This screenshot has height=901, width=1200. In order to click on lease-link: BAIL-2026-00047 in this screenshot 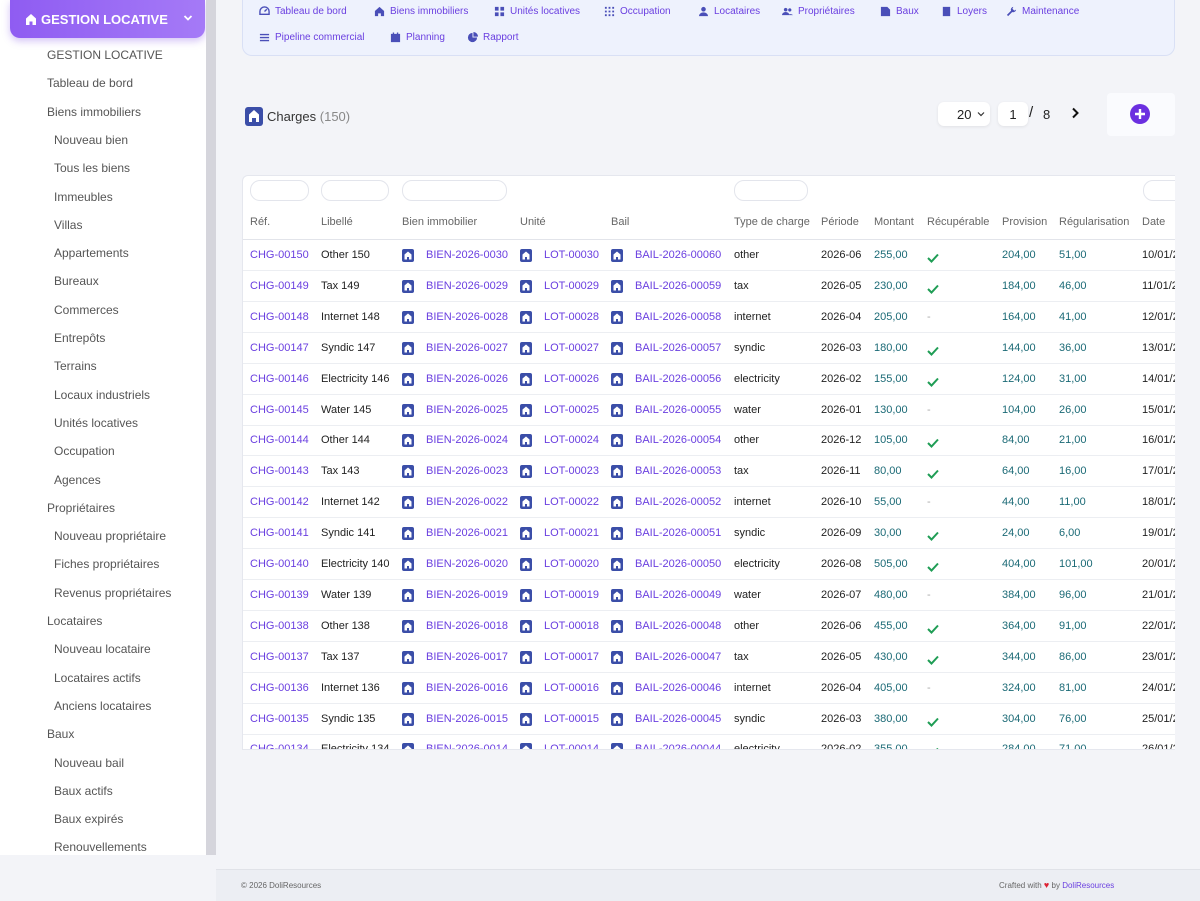, I will do `click(678, 656)`.